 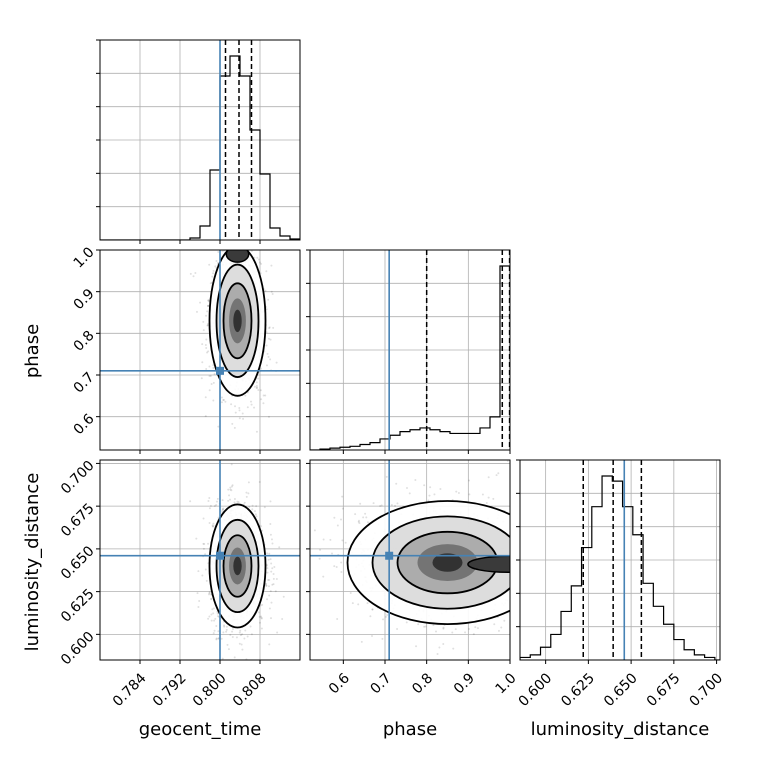 What do you see at coordinates (210, 690) in the screenshot?
I see `xtick-label: 0.800` at bounding box center [210, 690].